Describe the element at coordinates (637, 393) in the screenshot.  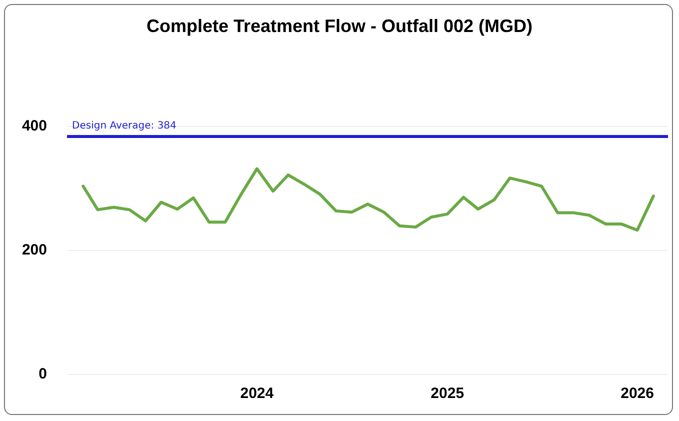
I see `x-tick-label: 2026` at that location.